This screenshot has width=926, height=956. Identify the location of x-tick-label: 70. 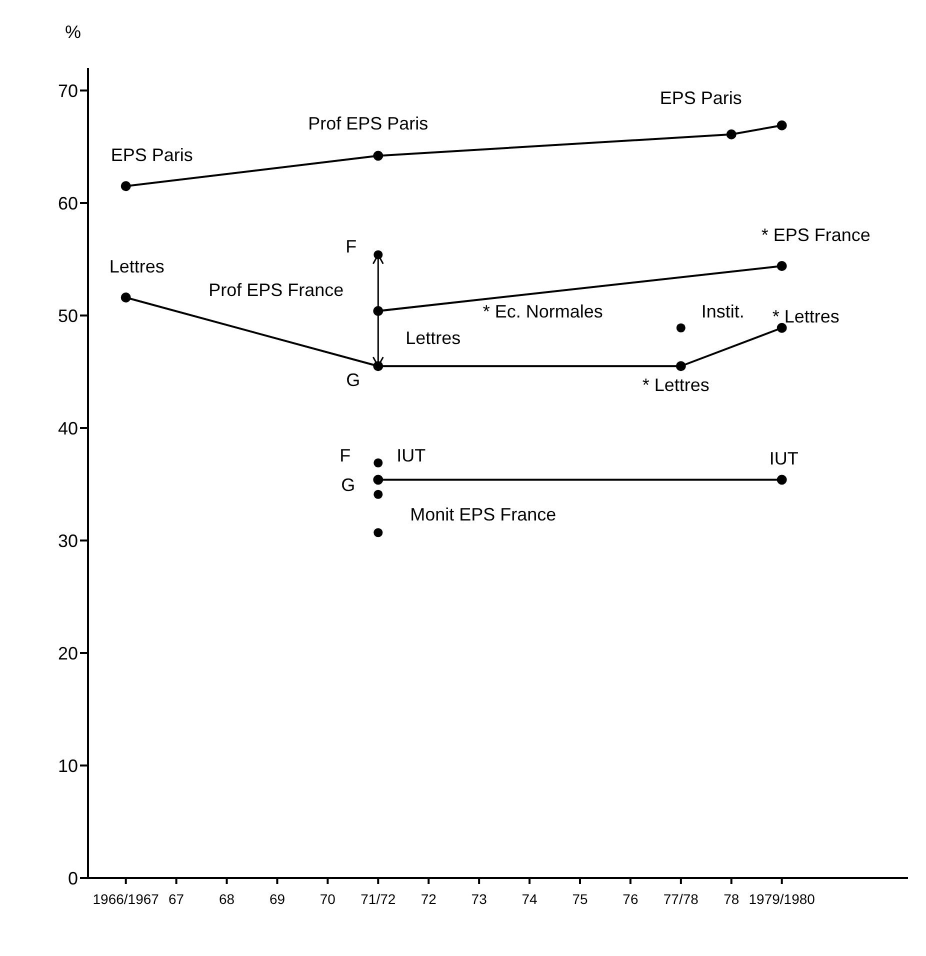
(328, 899).